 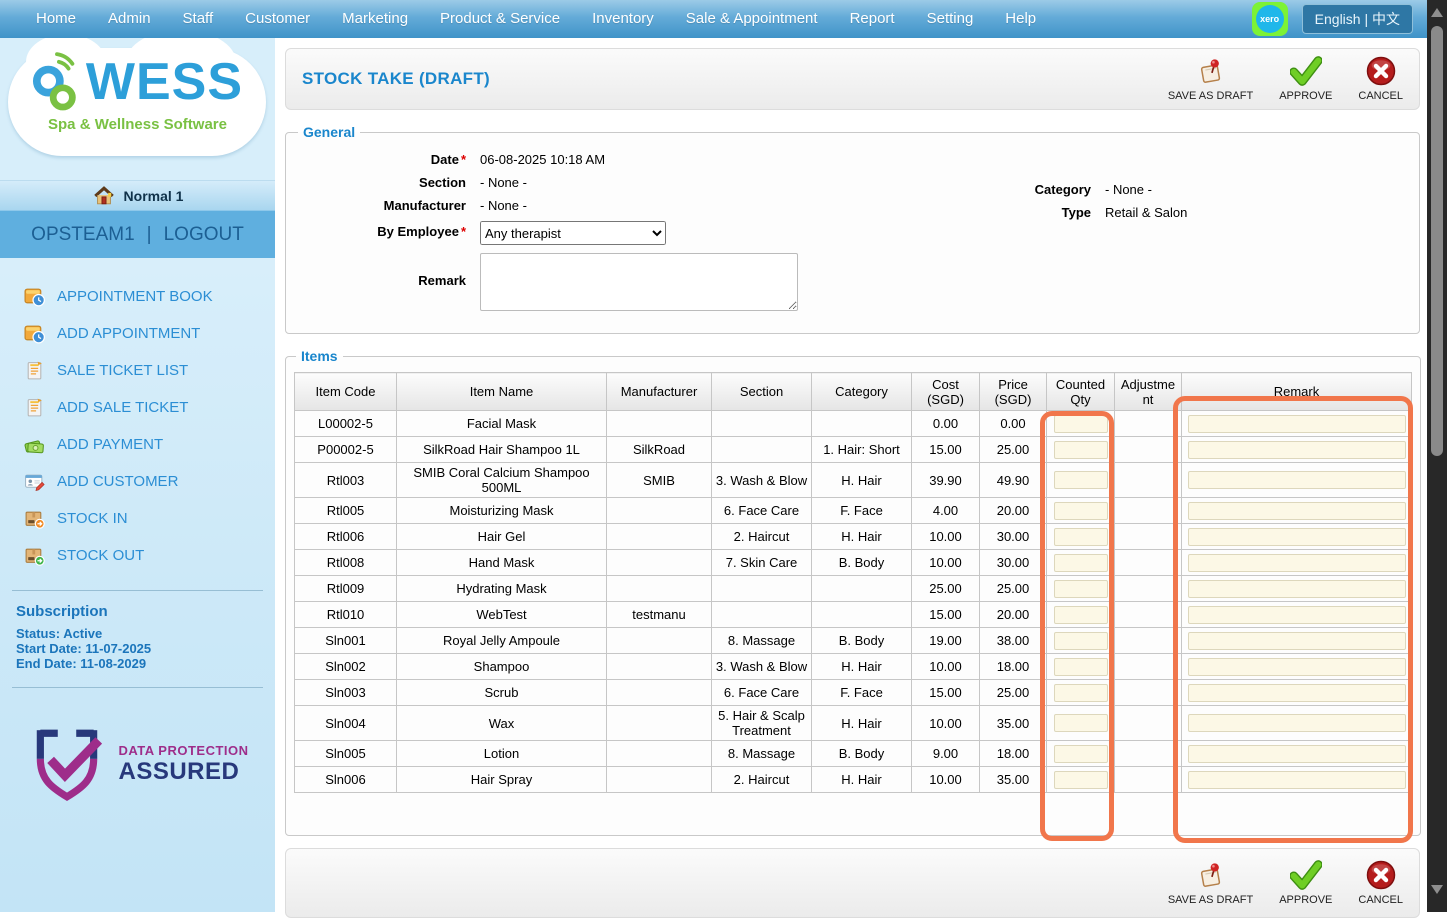 I want to click on cell-section: 6. Face Care, so click(x=761, y=510).